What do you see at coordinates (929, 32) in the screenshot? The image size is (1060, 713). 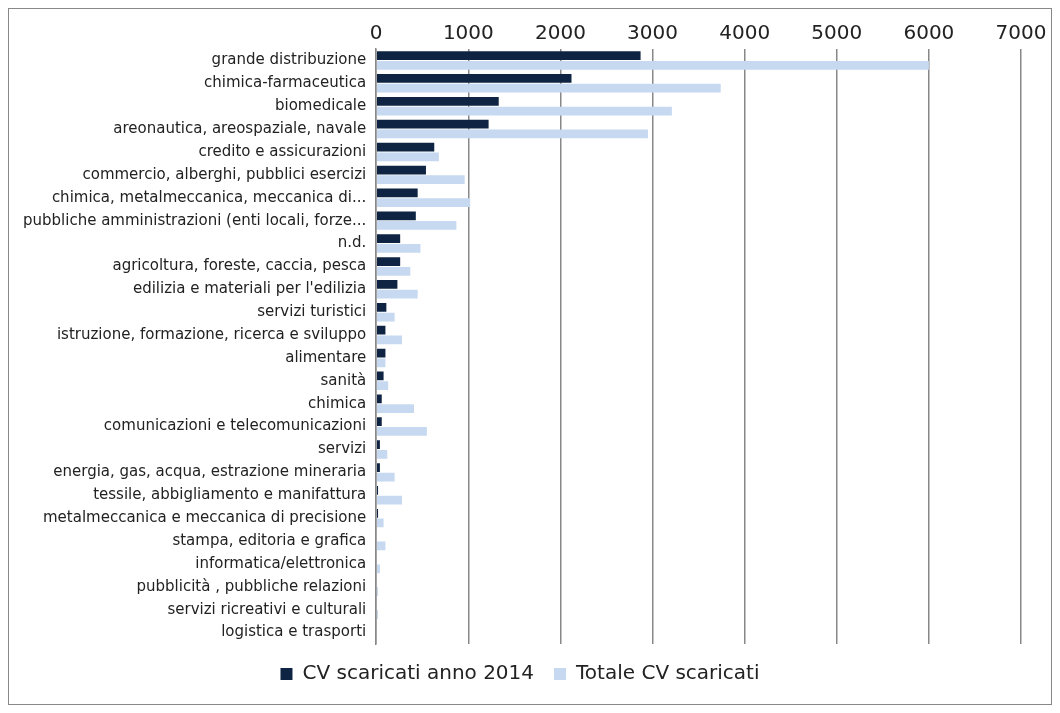 I see `x-tick-label: 6000` at bounding box center [929, 32].